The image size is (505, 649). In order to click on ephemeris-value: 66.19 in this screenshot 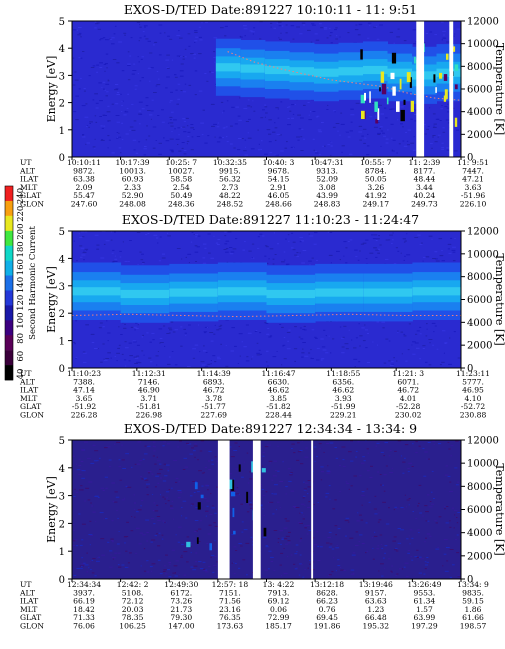, I will do `click(84, 601)`.